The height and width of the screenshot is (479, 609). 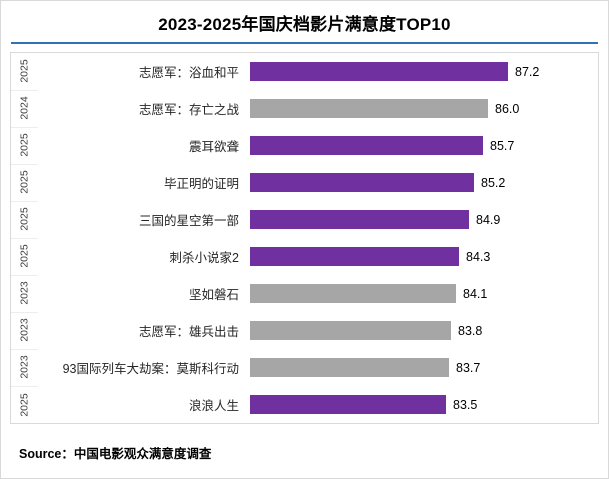 I want to click on value-label: 84.9, so click(x=488, y=219).